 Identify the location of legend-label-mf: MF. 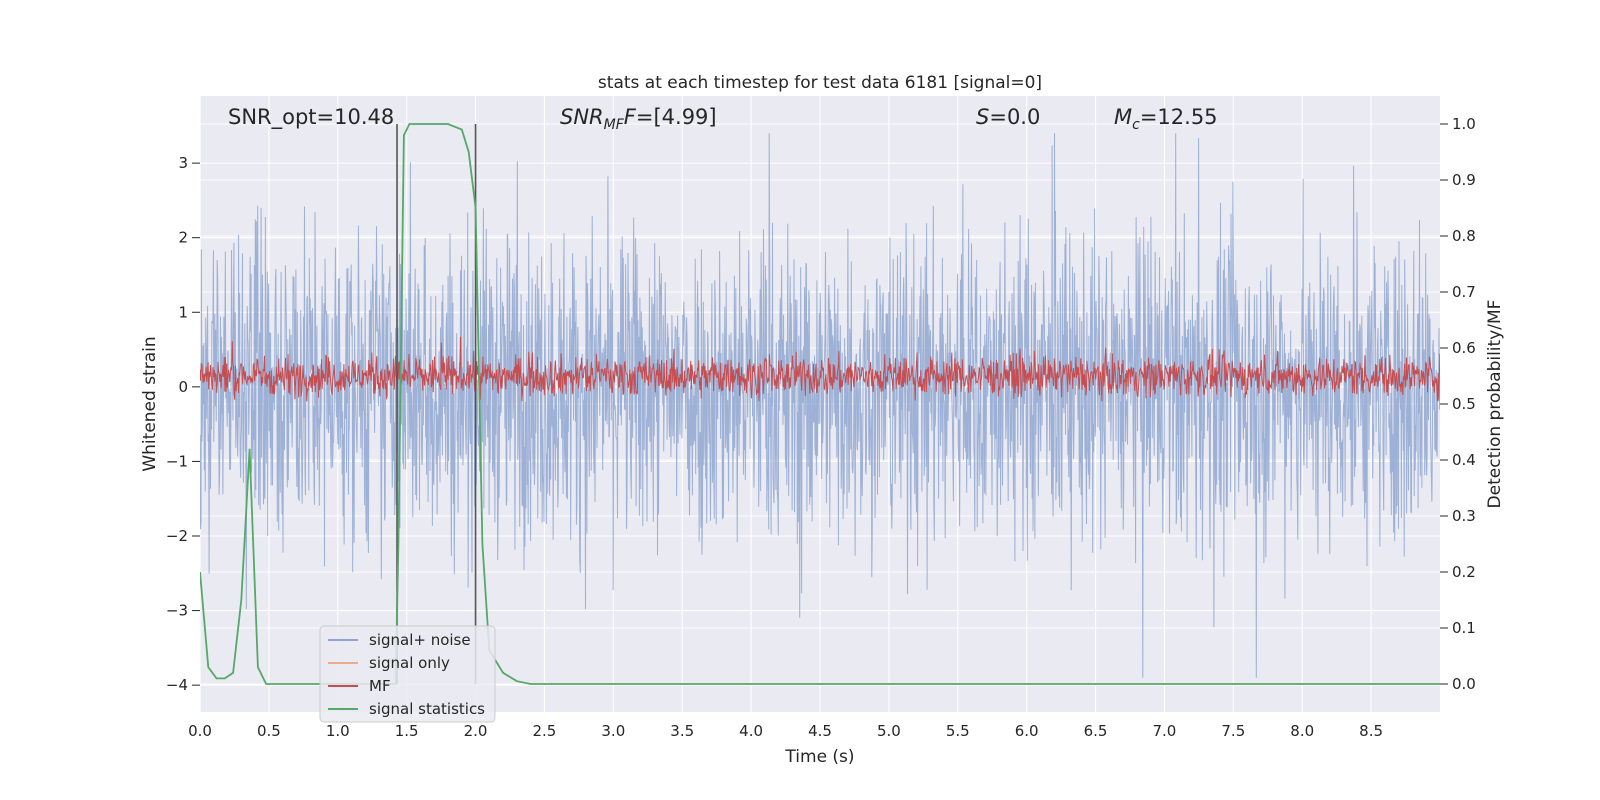
(380, 686).